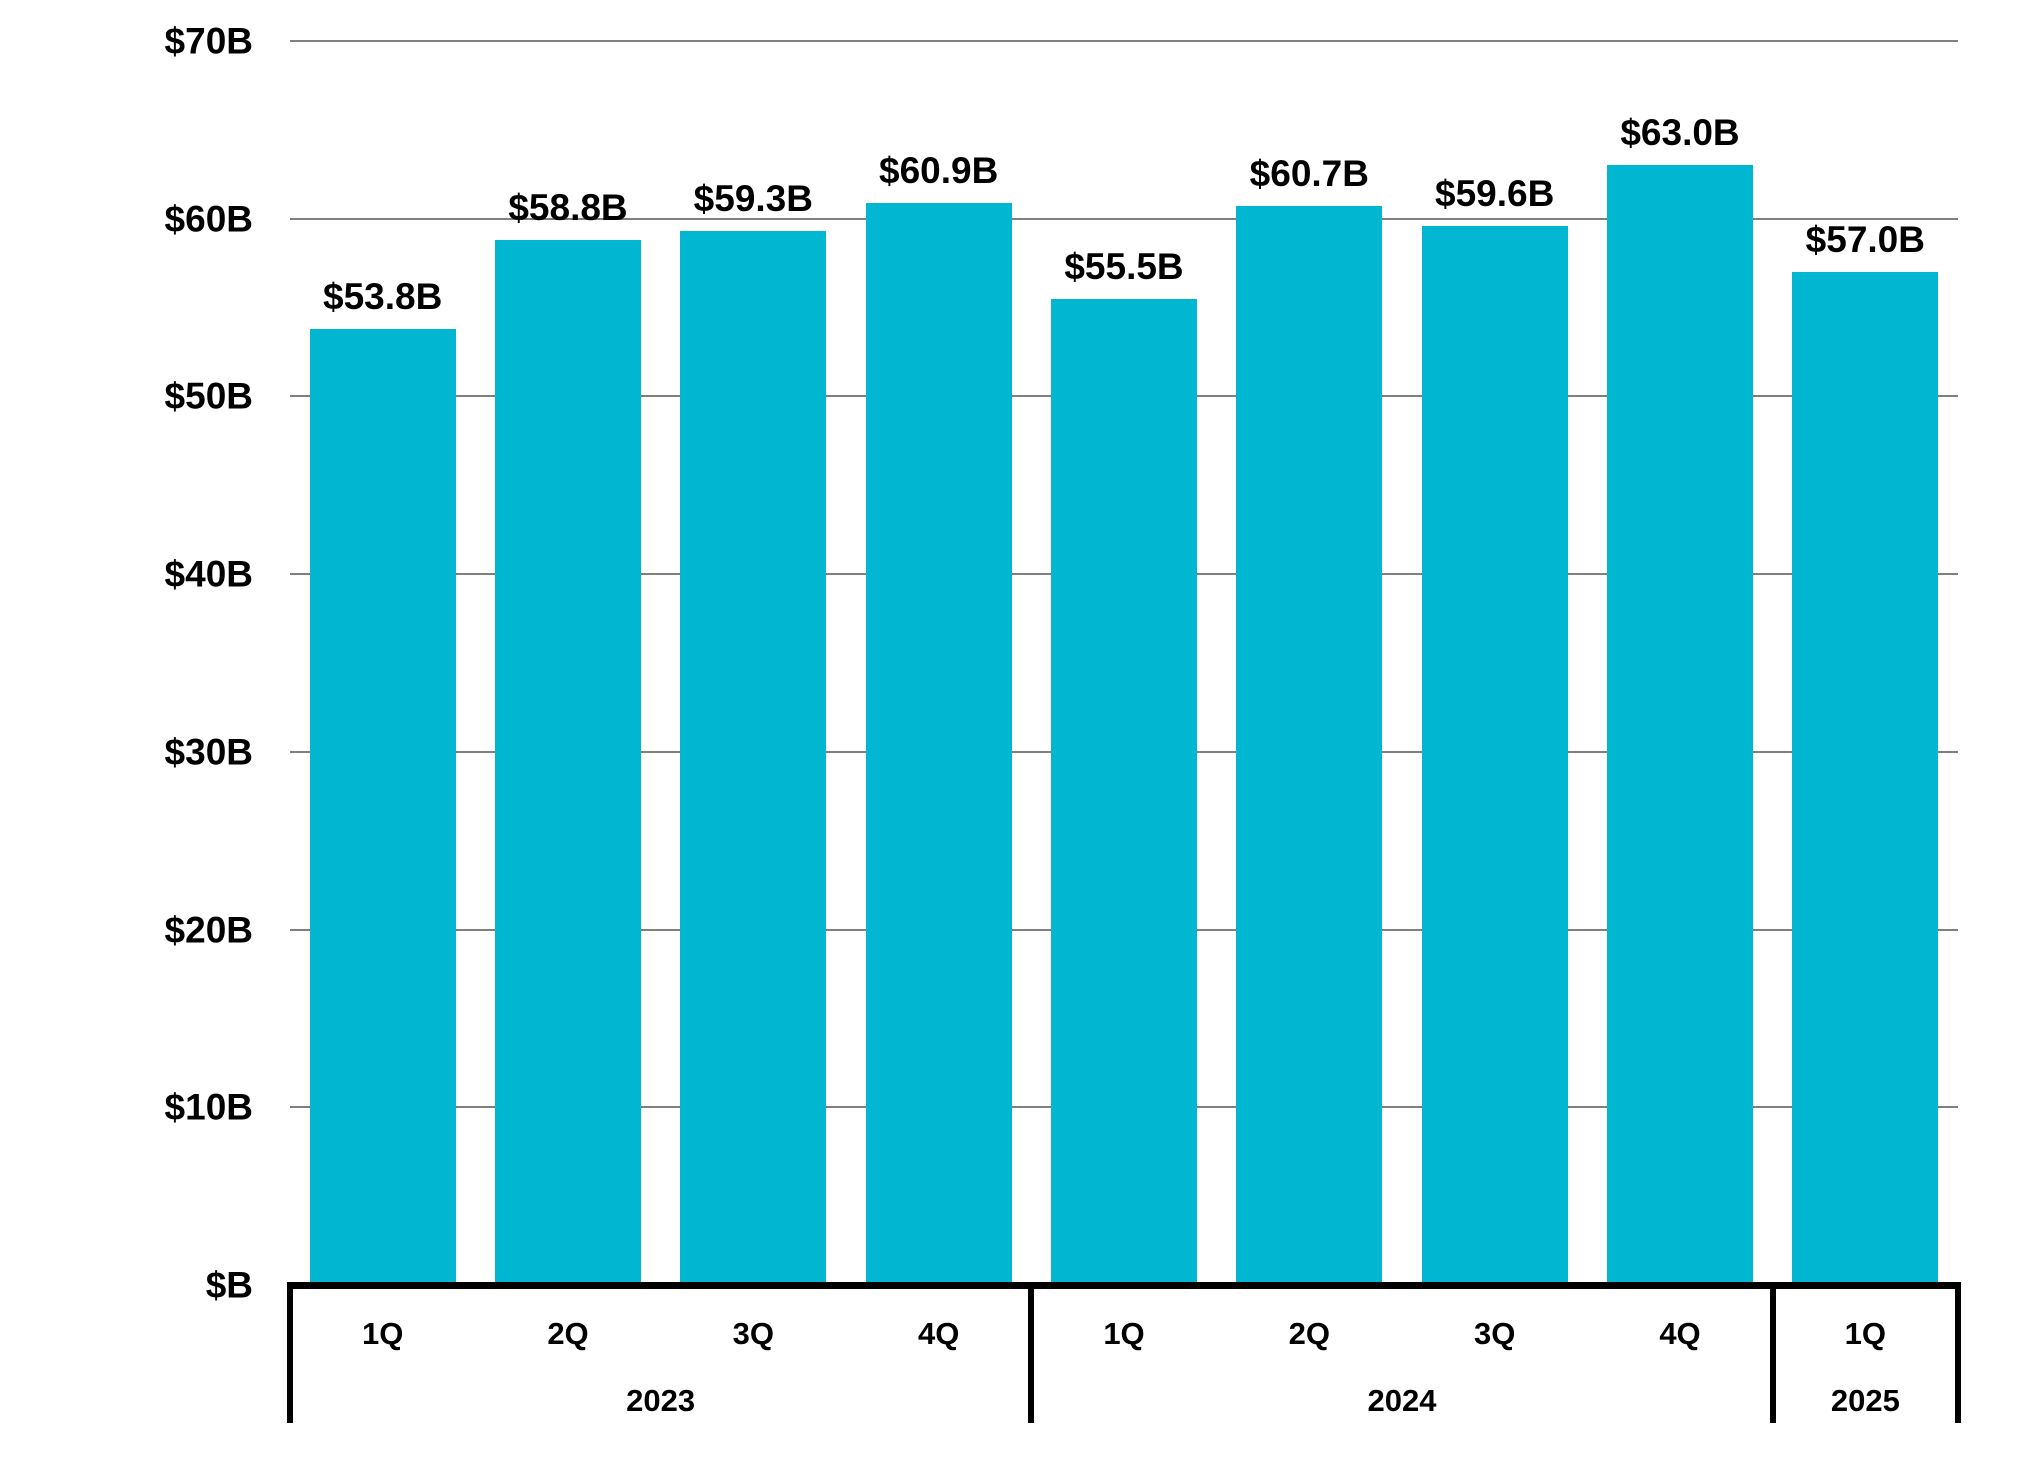  What do you see at coordinates (1495, 193) in the screenshot?
I see `bar-value-label: $59.6B` at bounding box center [1495, 193].